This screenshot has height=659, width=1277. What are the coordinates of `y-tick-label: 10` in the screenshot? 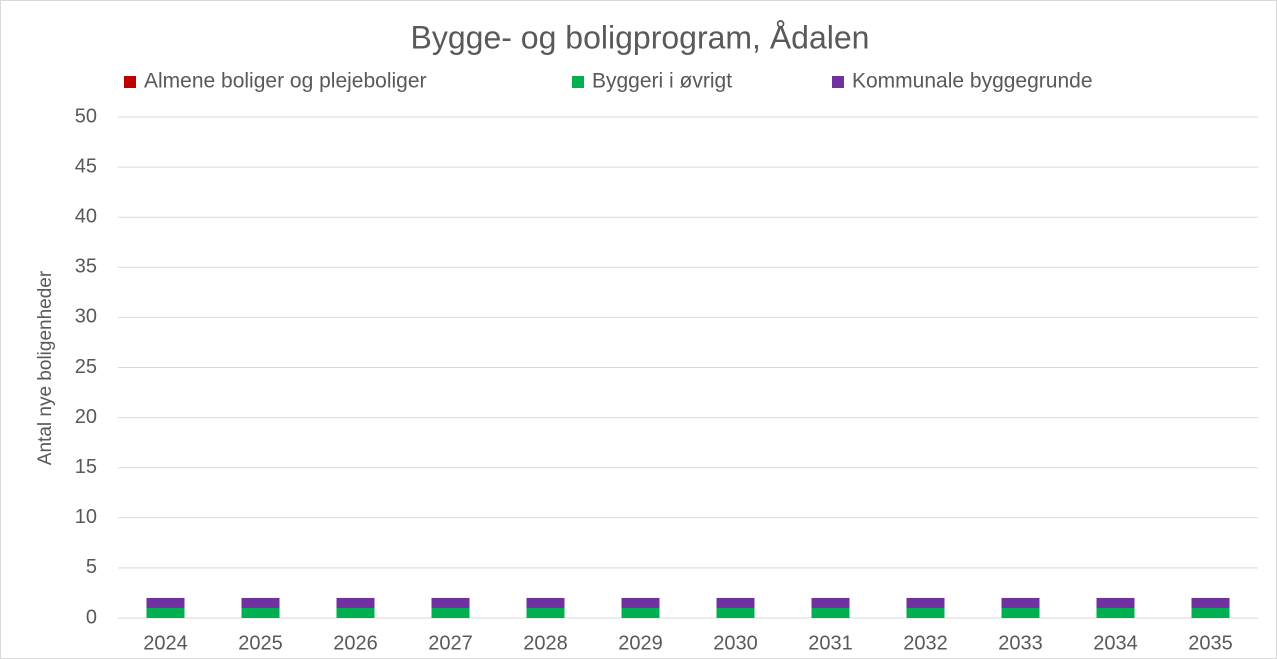 It's located at (86, 517).